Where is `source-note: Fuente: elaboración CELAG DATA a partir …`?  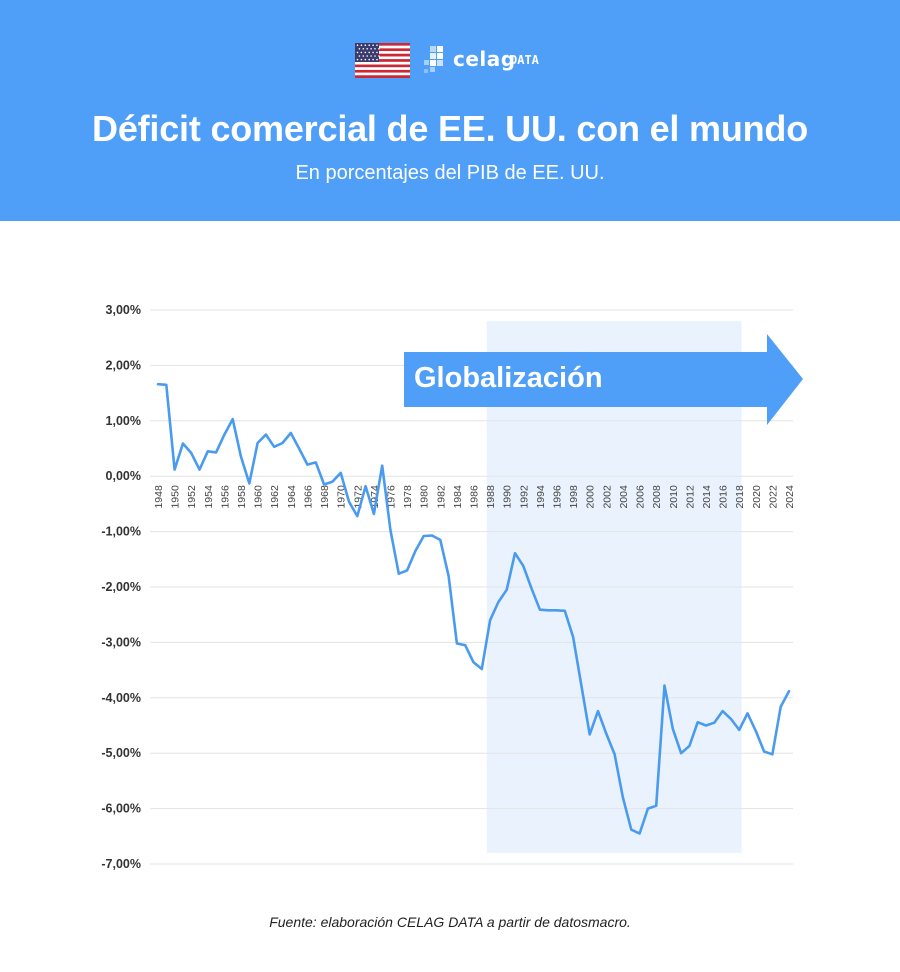 source-note: Fuente: elaboración CELAG DATA a partir … is located at coordinates (450, 922).